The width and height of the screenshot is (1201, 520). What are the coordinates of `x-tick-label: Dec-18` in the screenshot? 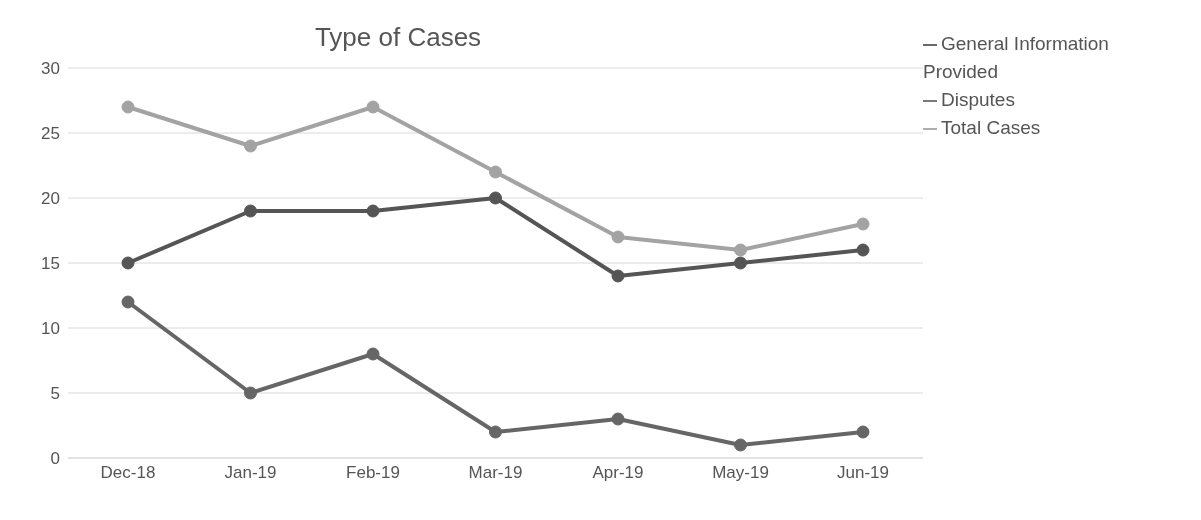 It's located at (128, 473).